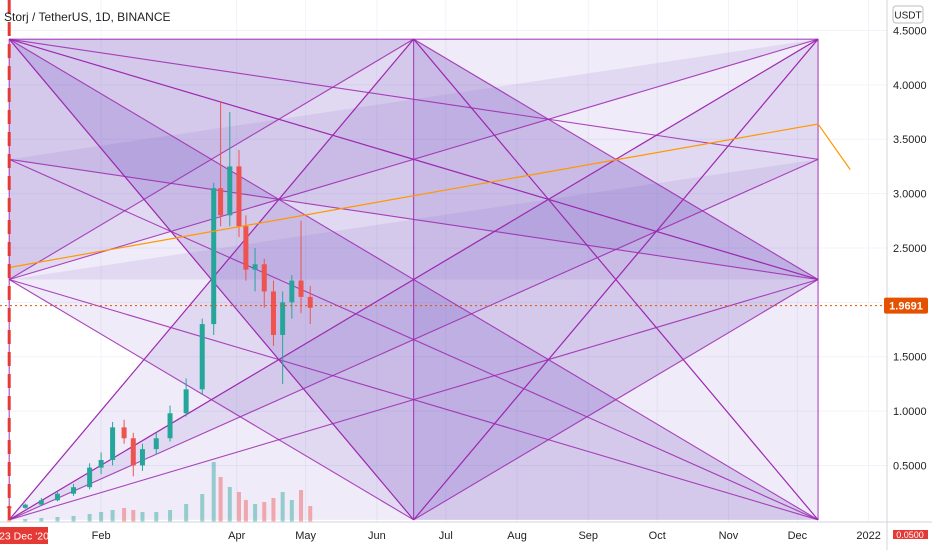 Image resolution: width=932 pixels, height=550 pixels. I want to click on price-tick-label: 4.0000, so click(910, 86).